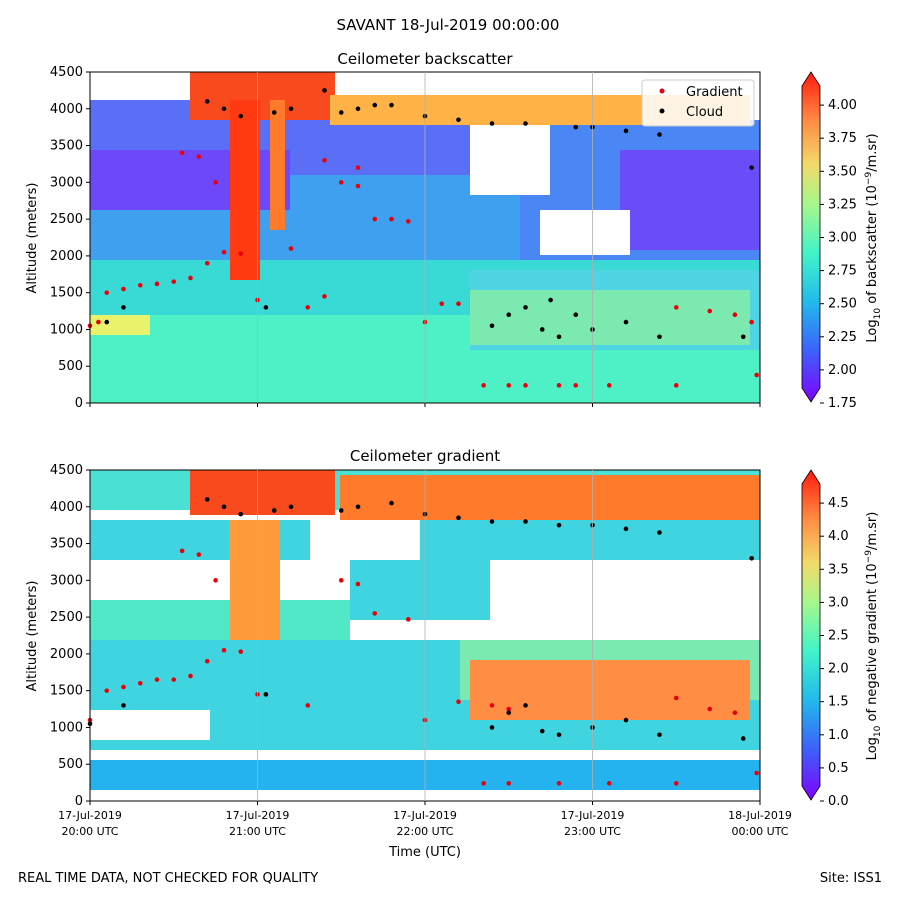 This screenshot has width=900, height=900. I want to click on colorbar-tick-label: 2.75, so click(842, 271).